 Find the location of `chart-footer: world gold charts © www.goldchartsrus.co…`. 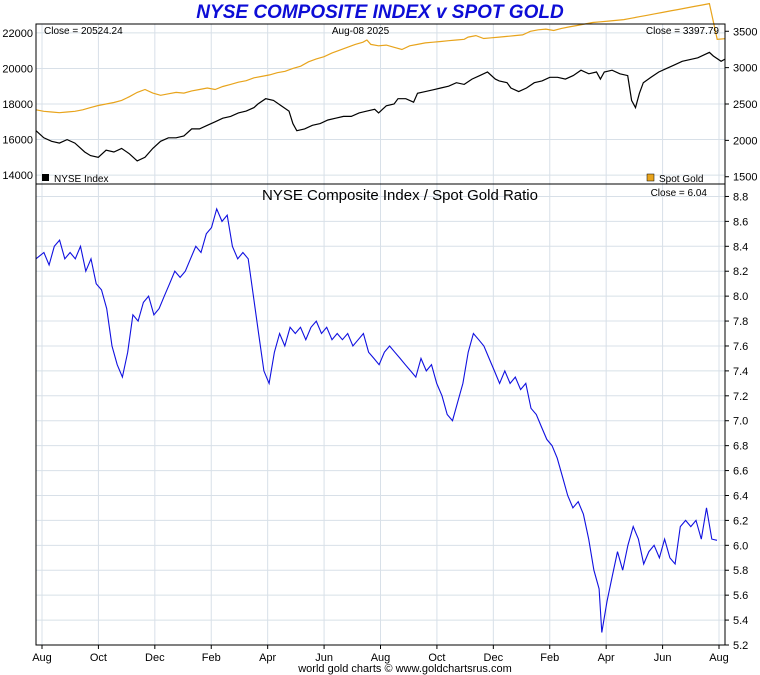

chart-footer: world gold charts © www.goldchartsrus.co… is located at coordinates (404, 669).